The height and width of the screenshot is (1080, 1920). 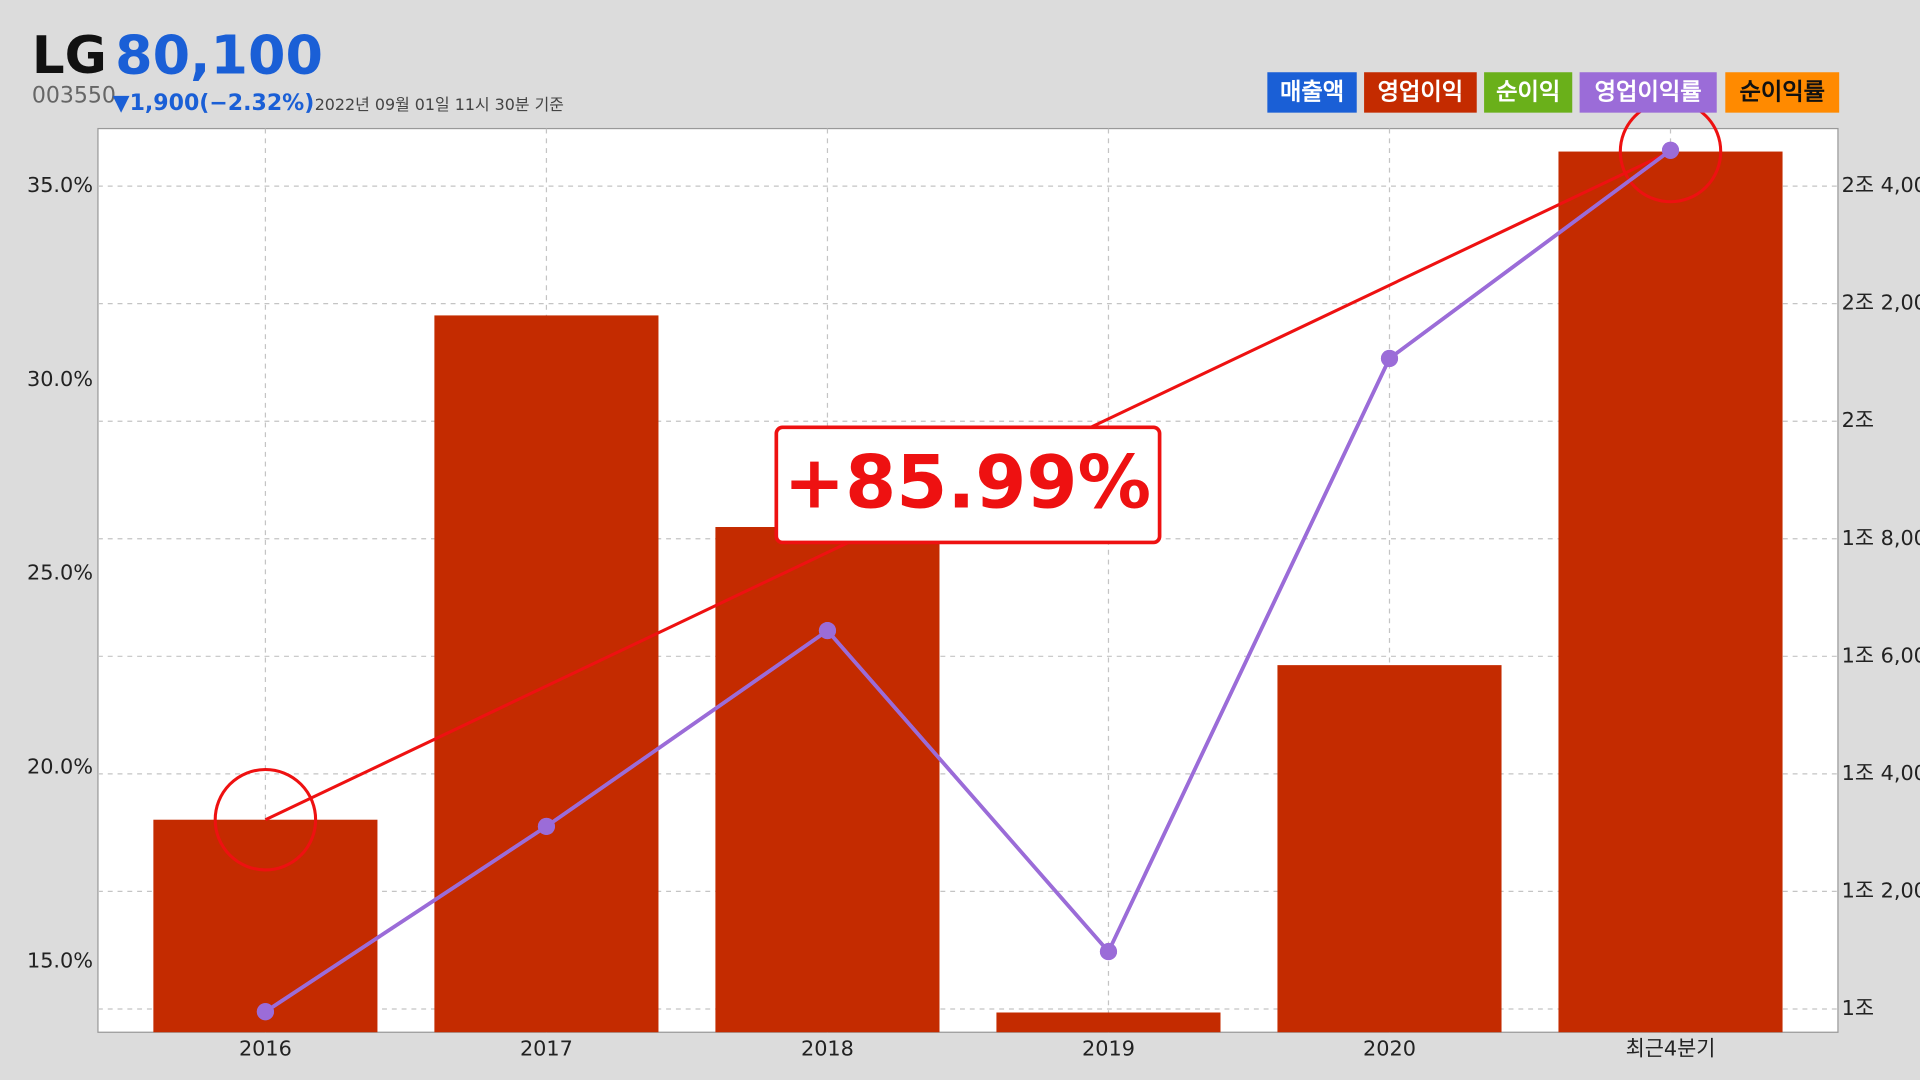 What do you see at coordinates (69, 56) in the screenshot?
I see `company-name: LG` at bounding box center [69, 56].